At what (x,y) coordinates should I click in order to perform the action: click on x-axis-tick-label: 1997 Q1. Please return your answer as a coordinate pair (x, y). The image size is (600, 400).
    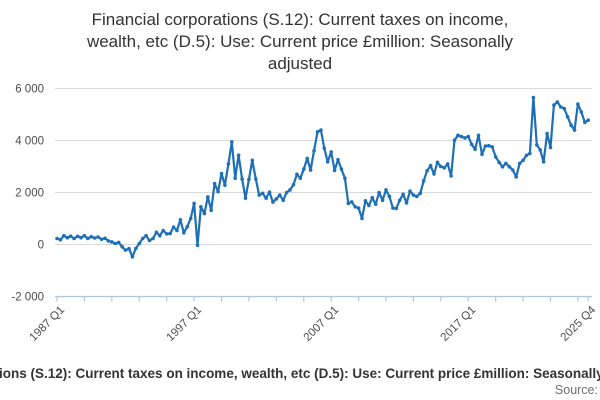
    Looking at the image, I should click on (185, 324).